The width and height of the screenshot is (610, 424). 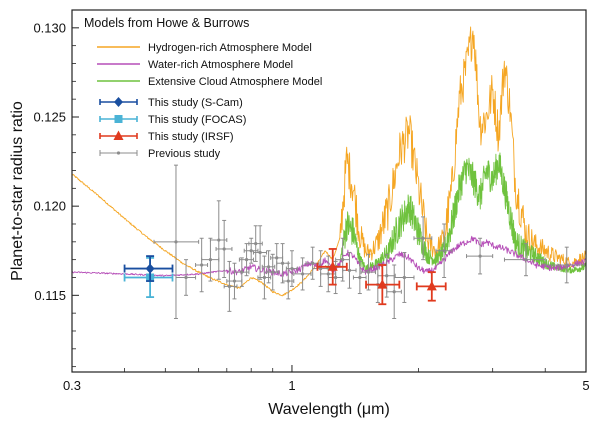 I want to click on legend-previous-study-marker, so click(x=118, y=153).